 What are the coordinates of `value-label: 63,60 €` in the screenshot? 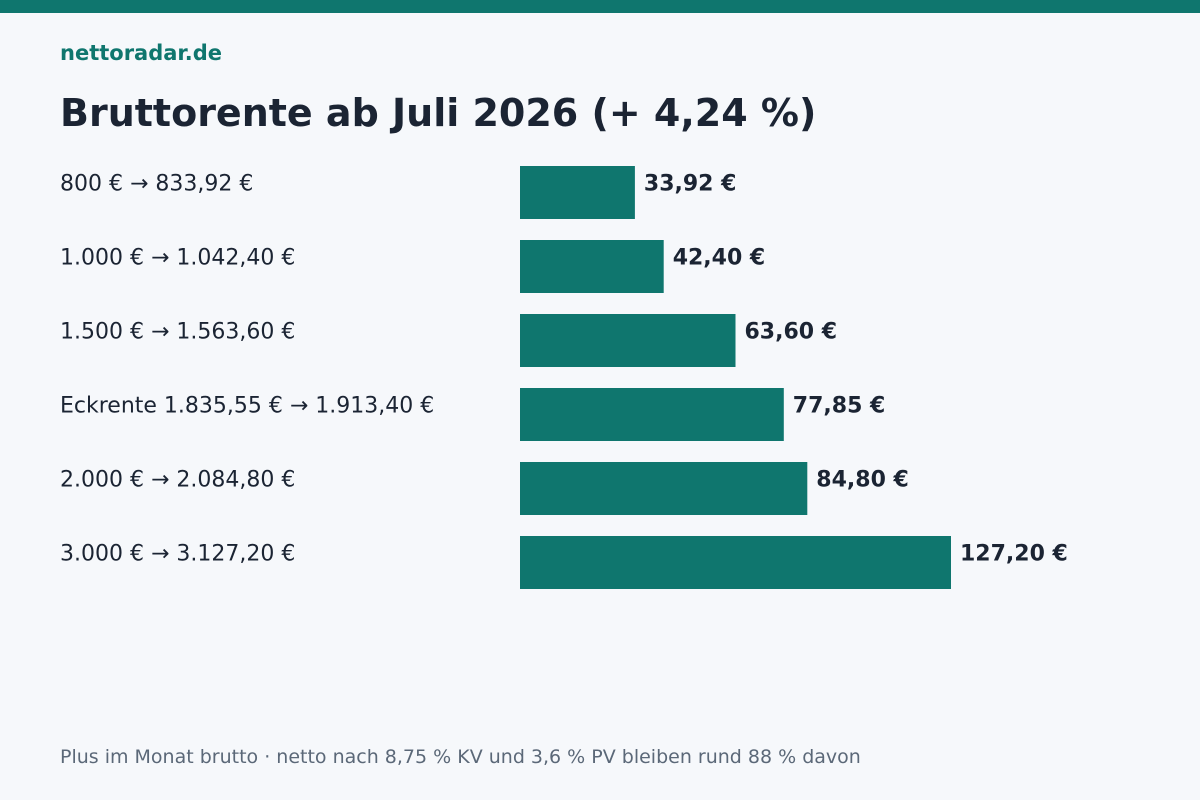 It's located at (791, 332).